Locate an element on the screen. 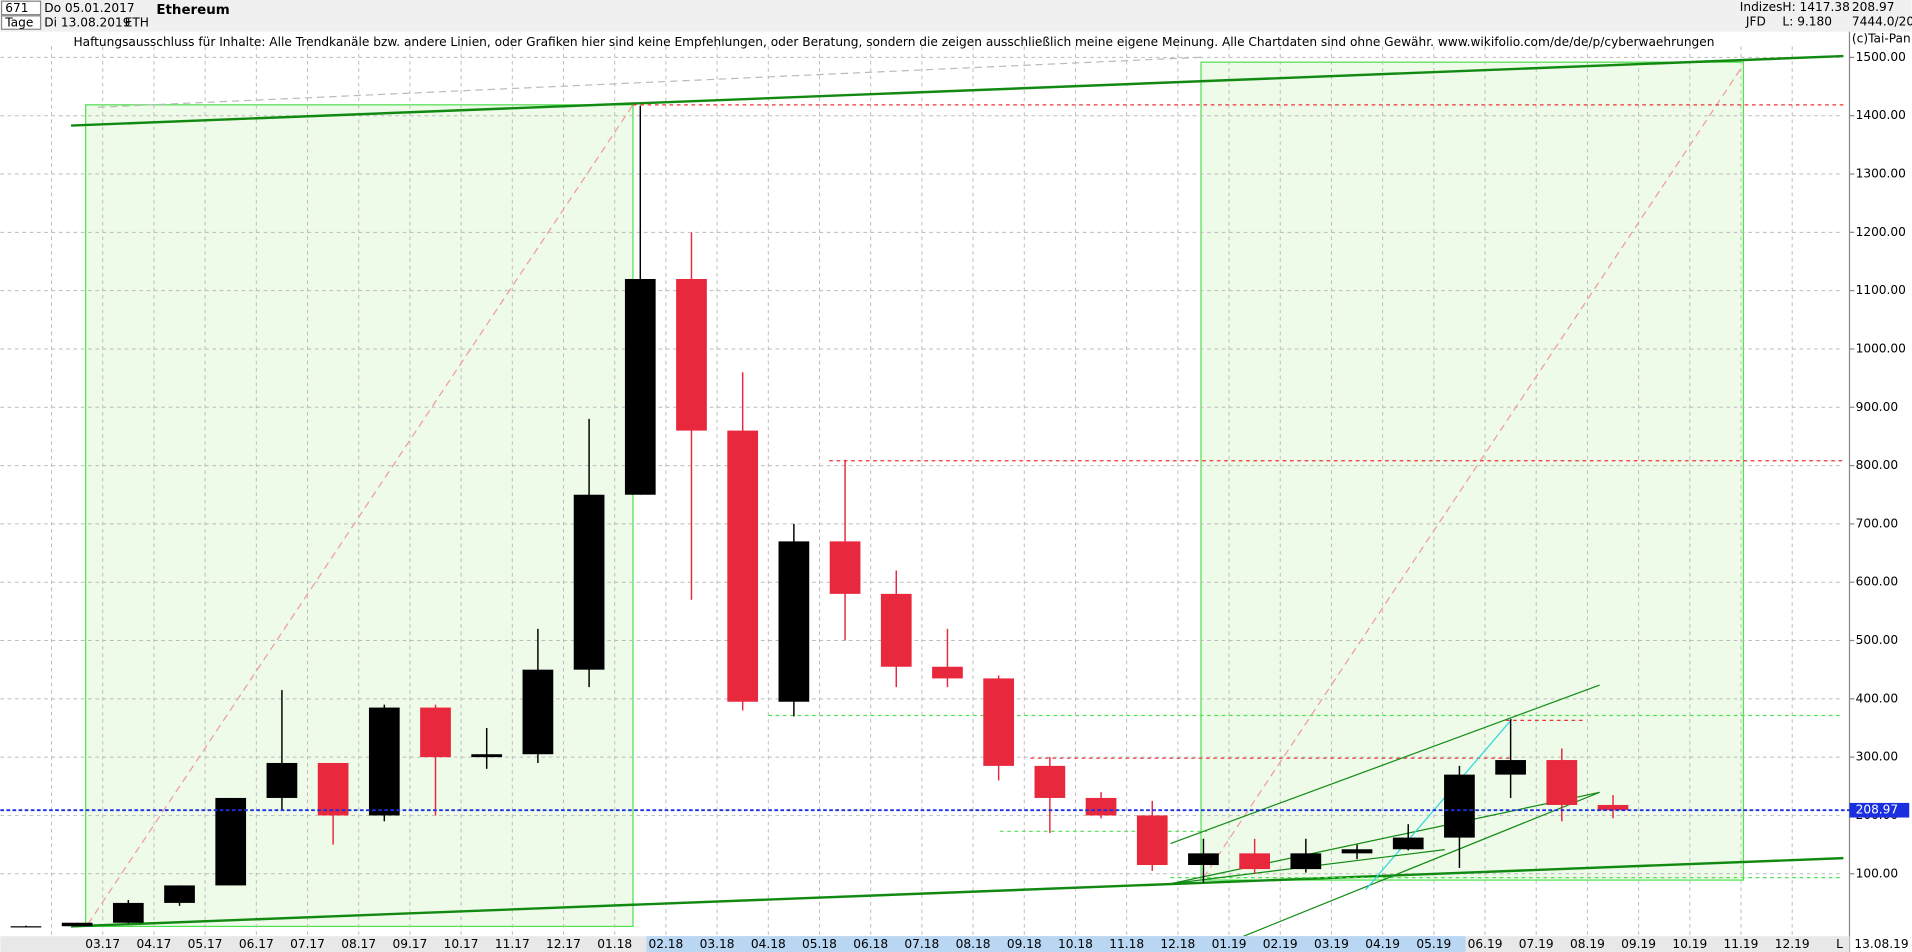 The height and width of the screenshot is (952, 1912). count: 671 is located at coordinates (16, 8).